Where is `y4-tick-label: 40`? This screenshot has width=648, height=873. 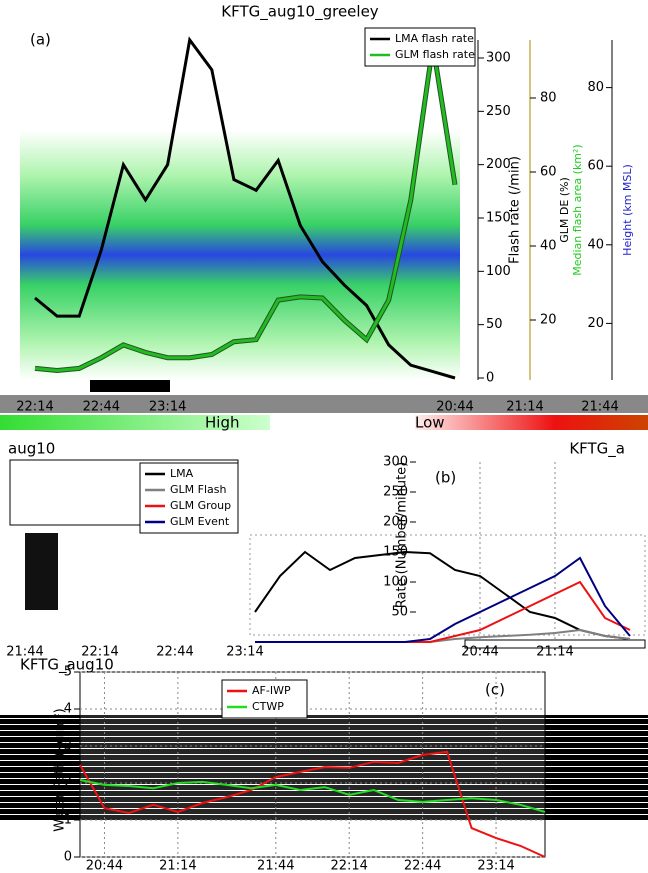
y4-tick-label: 40 is located at coordinates (595, 244).